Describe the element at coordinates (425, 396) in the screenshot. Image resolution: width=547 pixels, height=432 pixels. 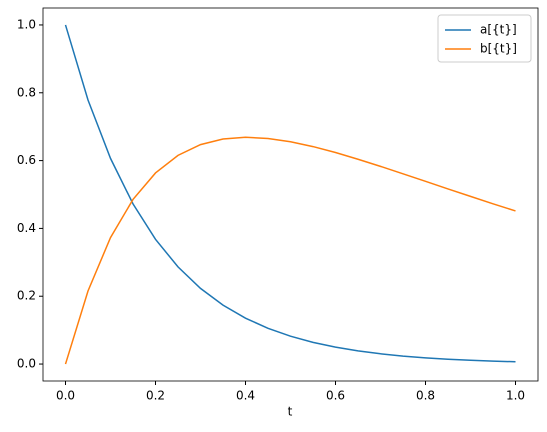
I see `x-tick-label: 0.8` at that location.